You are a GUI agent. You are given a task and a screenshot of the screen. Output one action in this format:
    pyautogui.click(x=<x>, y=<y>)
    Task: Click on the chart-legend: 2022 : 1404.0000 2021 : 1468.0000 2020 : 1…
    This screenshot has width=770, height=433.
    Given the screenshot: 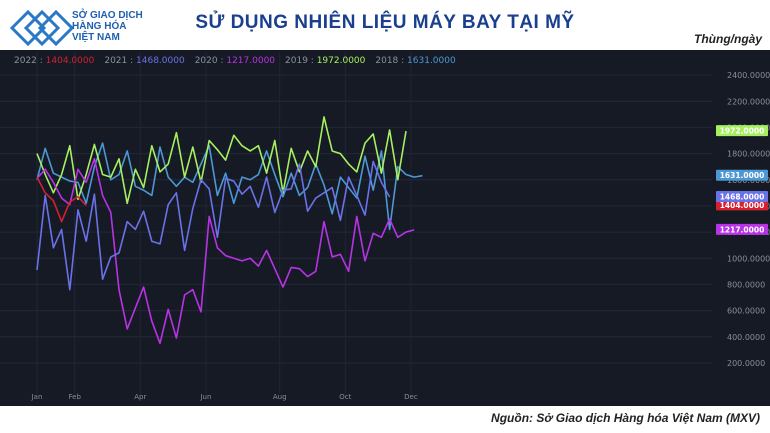 What is the action you would take?
    pyautogui.click(x=240, y=61)
    